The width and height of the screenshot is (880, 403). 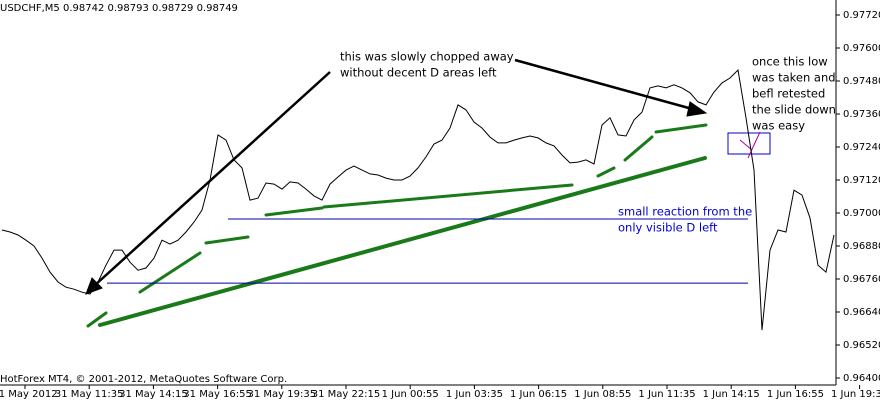 I want to click on x-tick-label: 31 May 2012, so click(x=29, y=394).